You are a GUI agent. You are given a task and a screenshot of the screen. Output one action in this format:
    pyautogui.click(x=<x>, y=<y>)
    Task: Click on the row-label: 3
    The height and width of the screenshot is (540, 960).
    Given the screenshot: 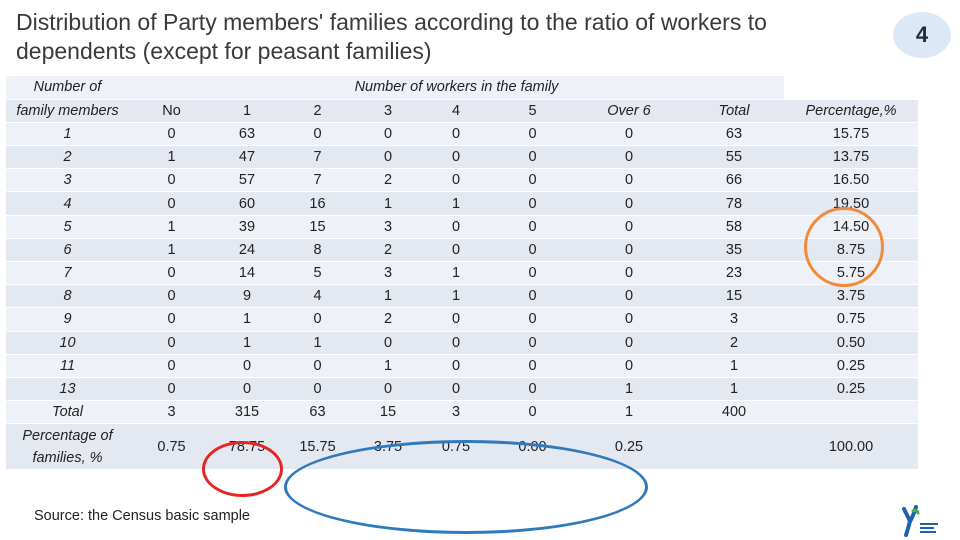 What is the action you would take?
    pyautogui.click(x=67, y=180)
    